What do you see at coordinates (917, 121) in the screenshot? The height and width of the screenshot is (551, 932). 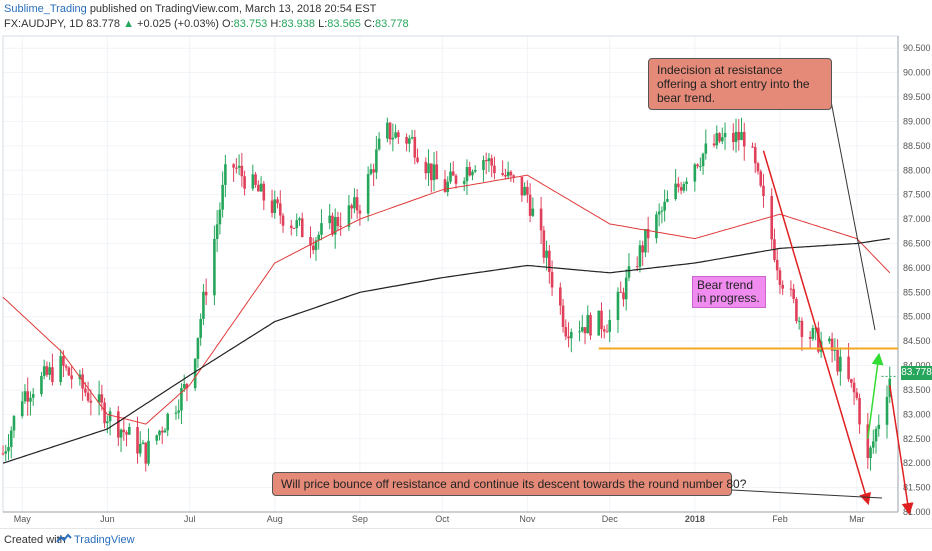 I see `y-tick-label: 89.000` at bounding box center [917, 121].